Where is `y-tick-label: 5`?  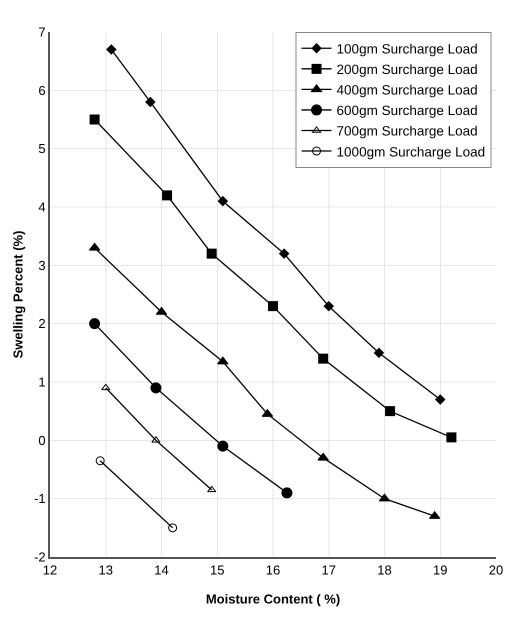 y-tick-label: 5 is located at coordinates (42, 148).